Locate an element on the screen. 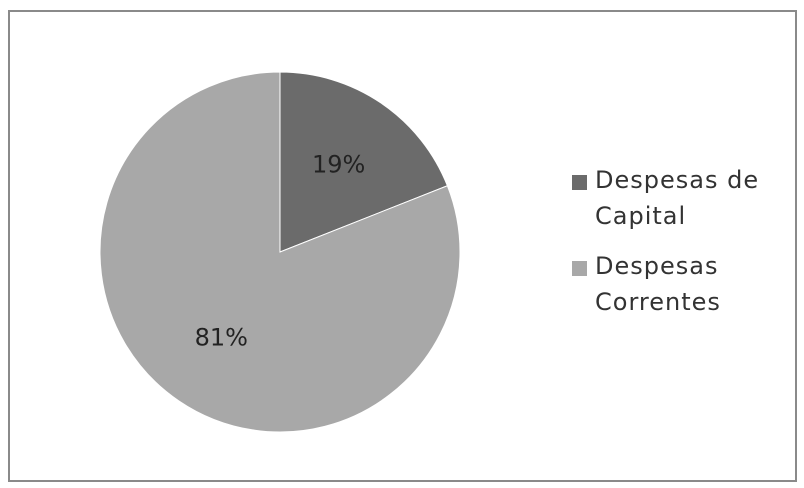 The image size is (804, 488). legend-swatch-despesas-correntes is located at coordinates (579, 268).